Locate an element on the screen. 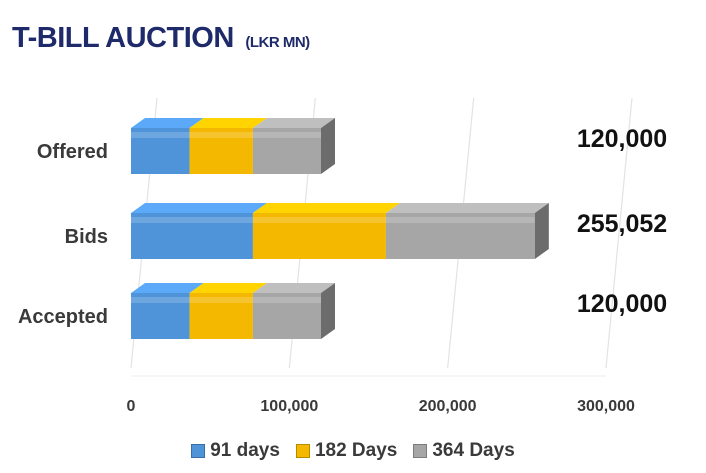 The width and height of the screenshot is (706, 473). legend-label-91-days: 91 days is located at coordinates (245, 450).